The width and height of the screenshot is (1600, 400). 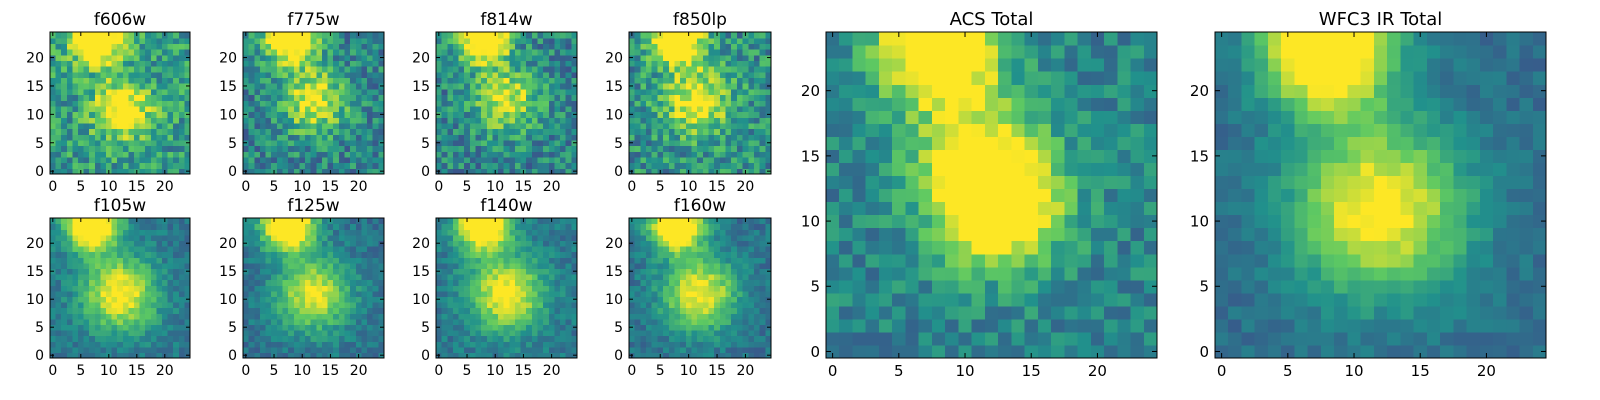 What do you see at coordinates (232, 328) in the screenshot?
I see `y-tick-label: 5` at bounding box center [232, 328].